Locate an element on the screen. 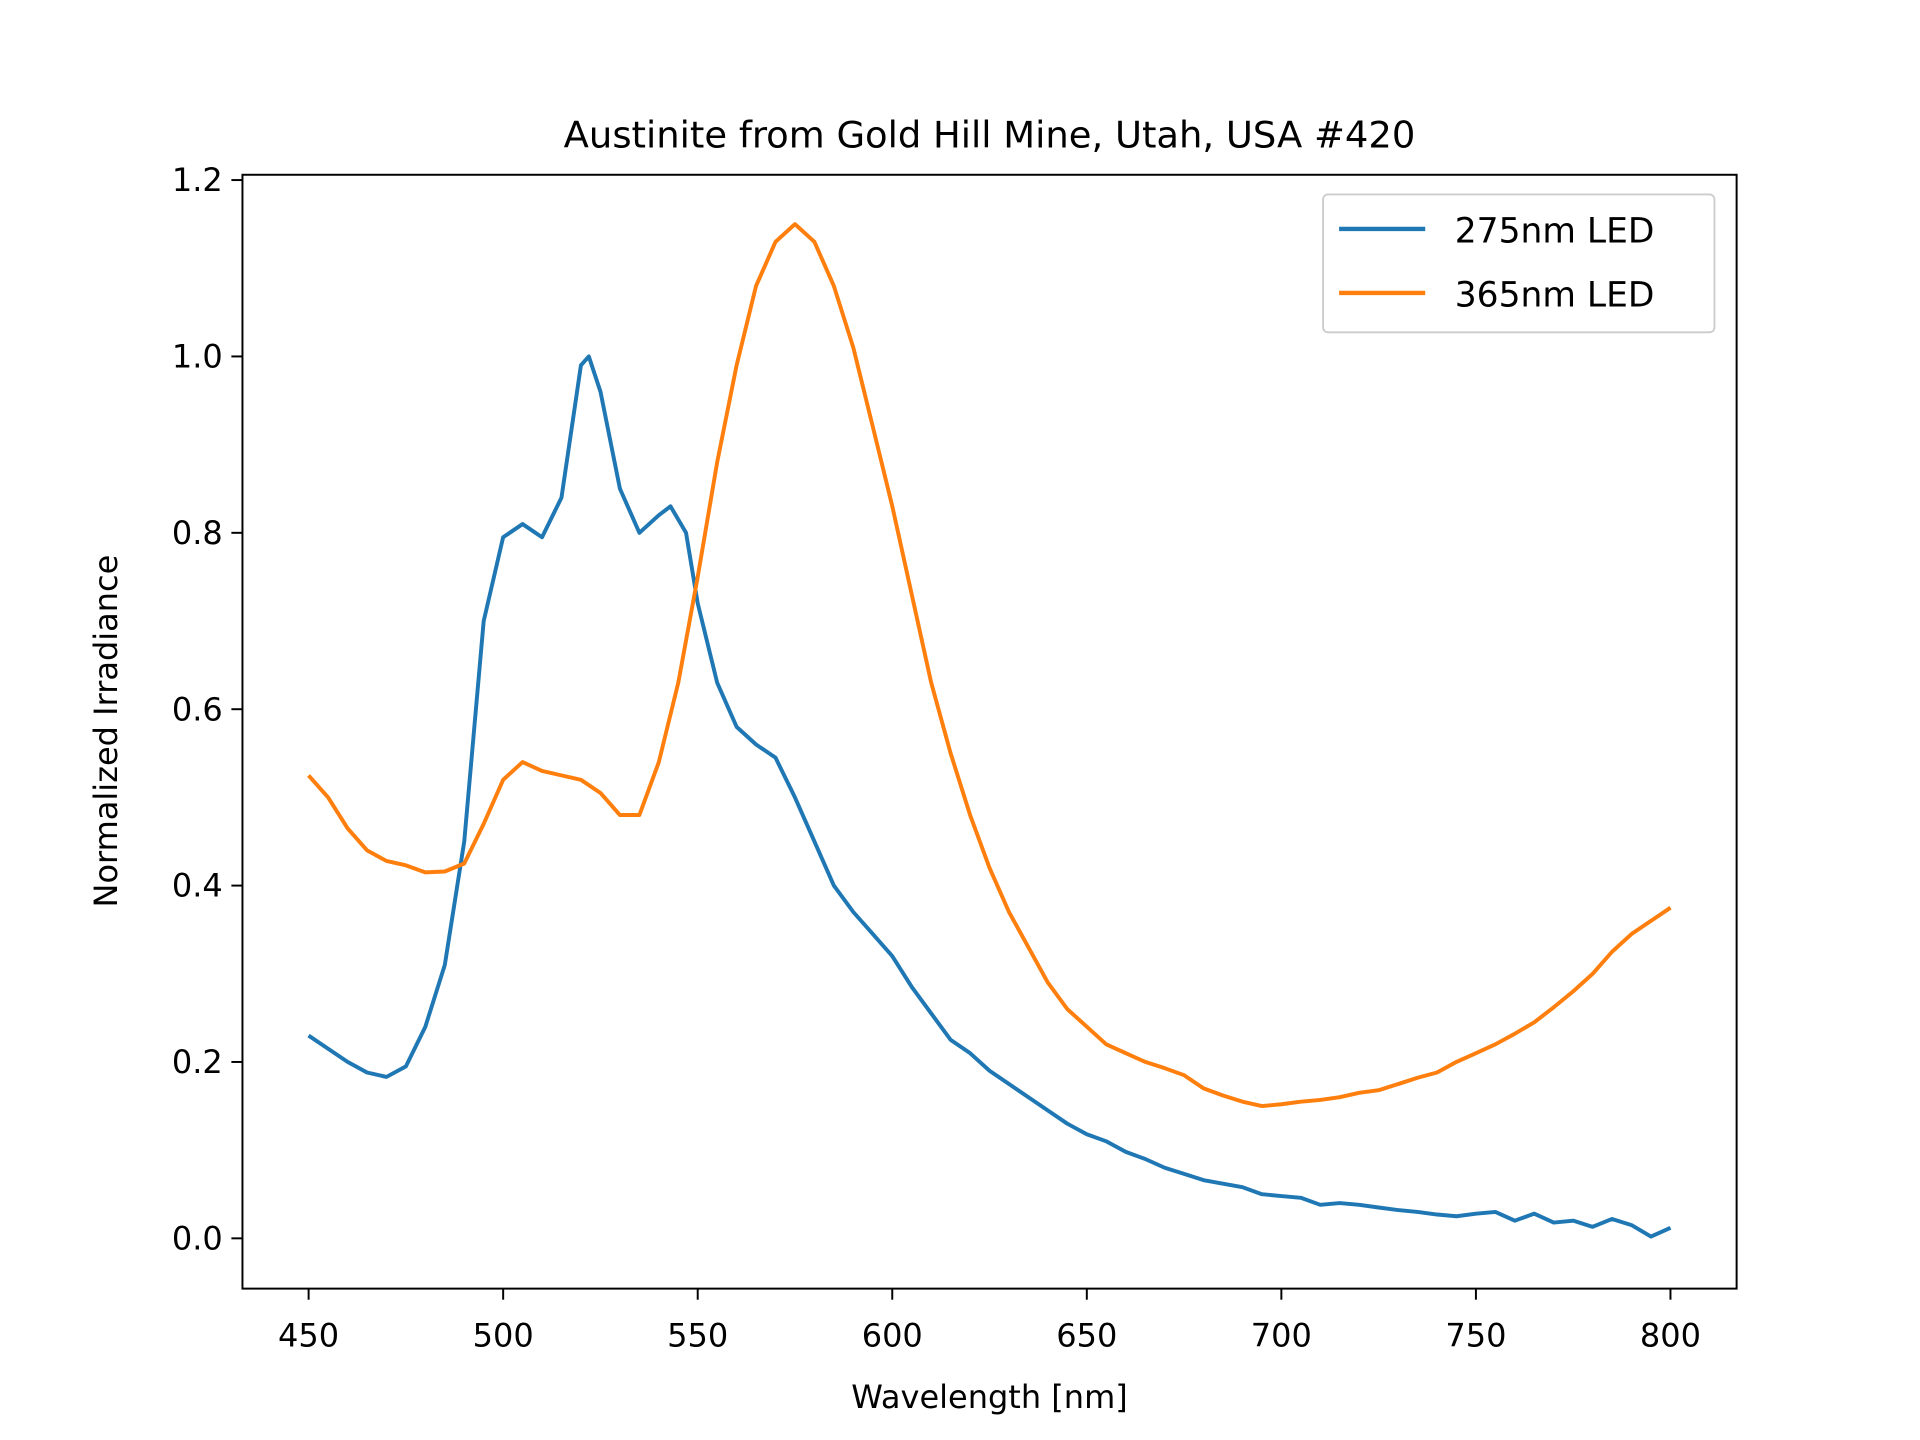 The width and height of the screenshot is (1920, 1440). y-tick-label: 0.6 is located at coordinates (197, 709).